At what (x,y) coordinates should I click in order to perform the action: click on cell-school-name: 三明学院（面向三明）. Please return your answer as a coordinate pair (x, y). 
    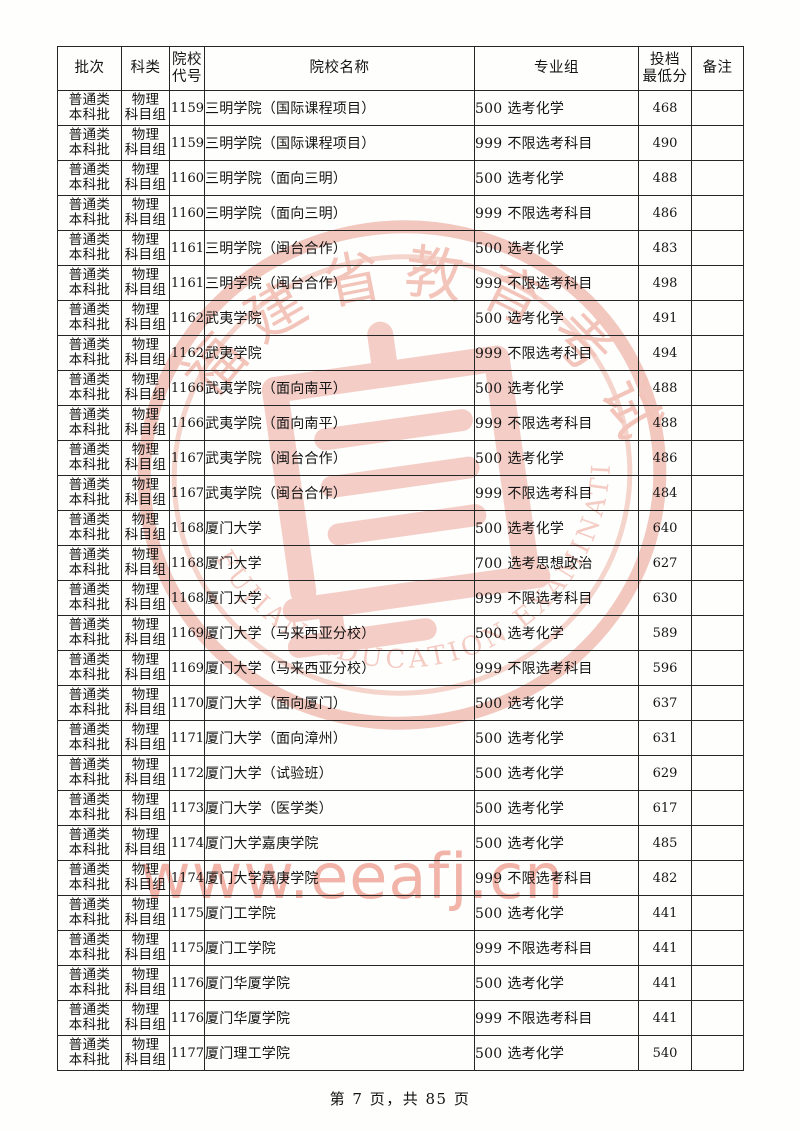
    Looking at the image, I should click on (339, 178).